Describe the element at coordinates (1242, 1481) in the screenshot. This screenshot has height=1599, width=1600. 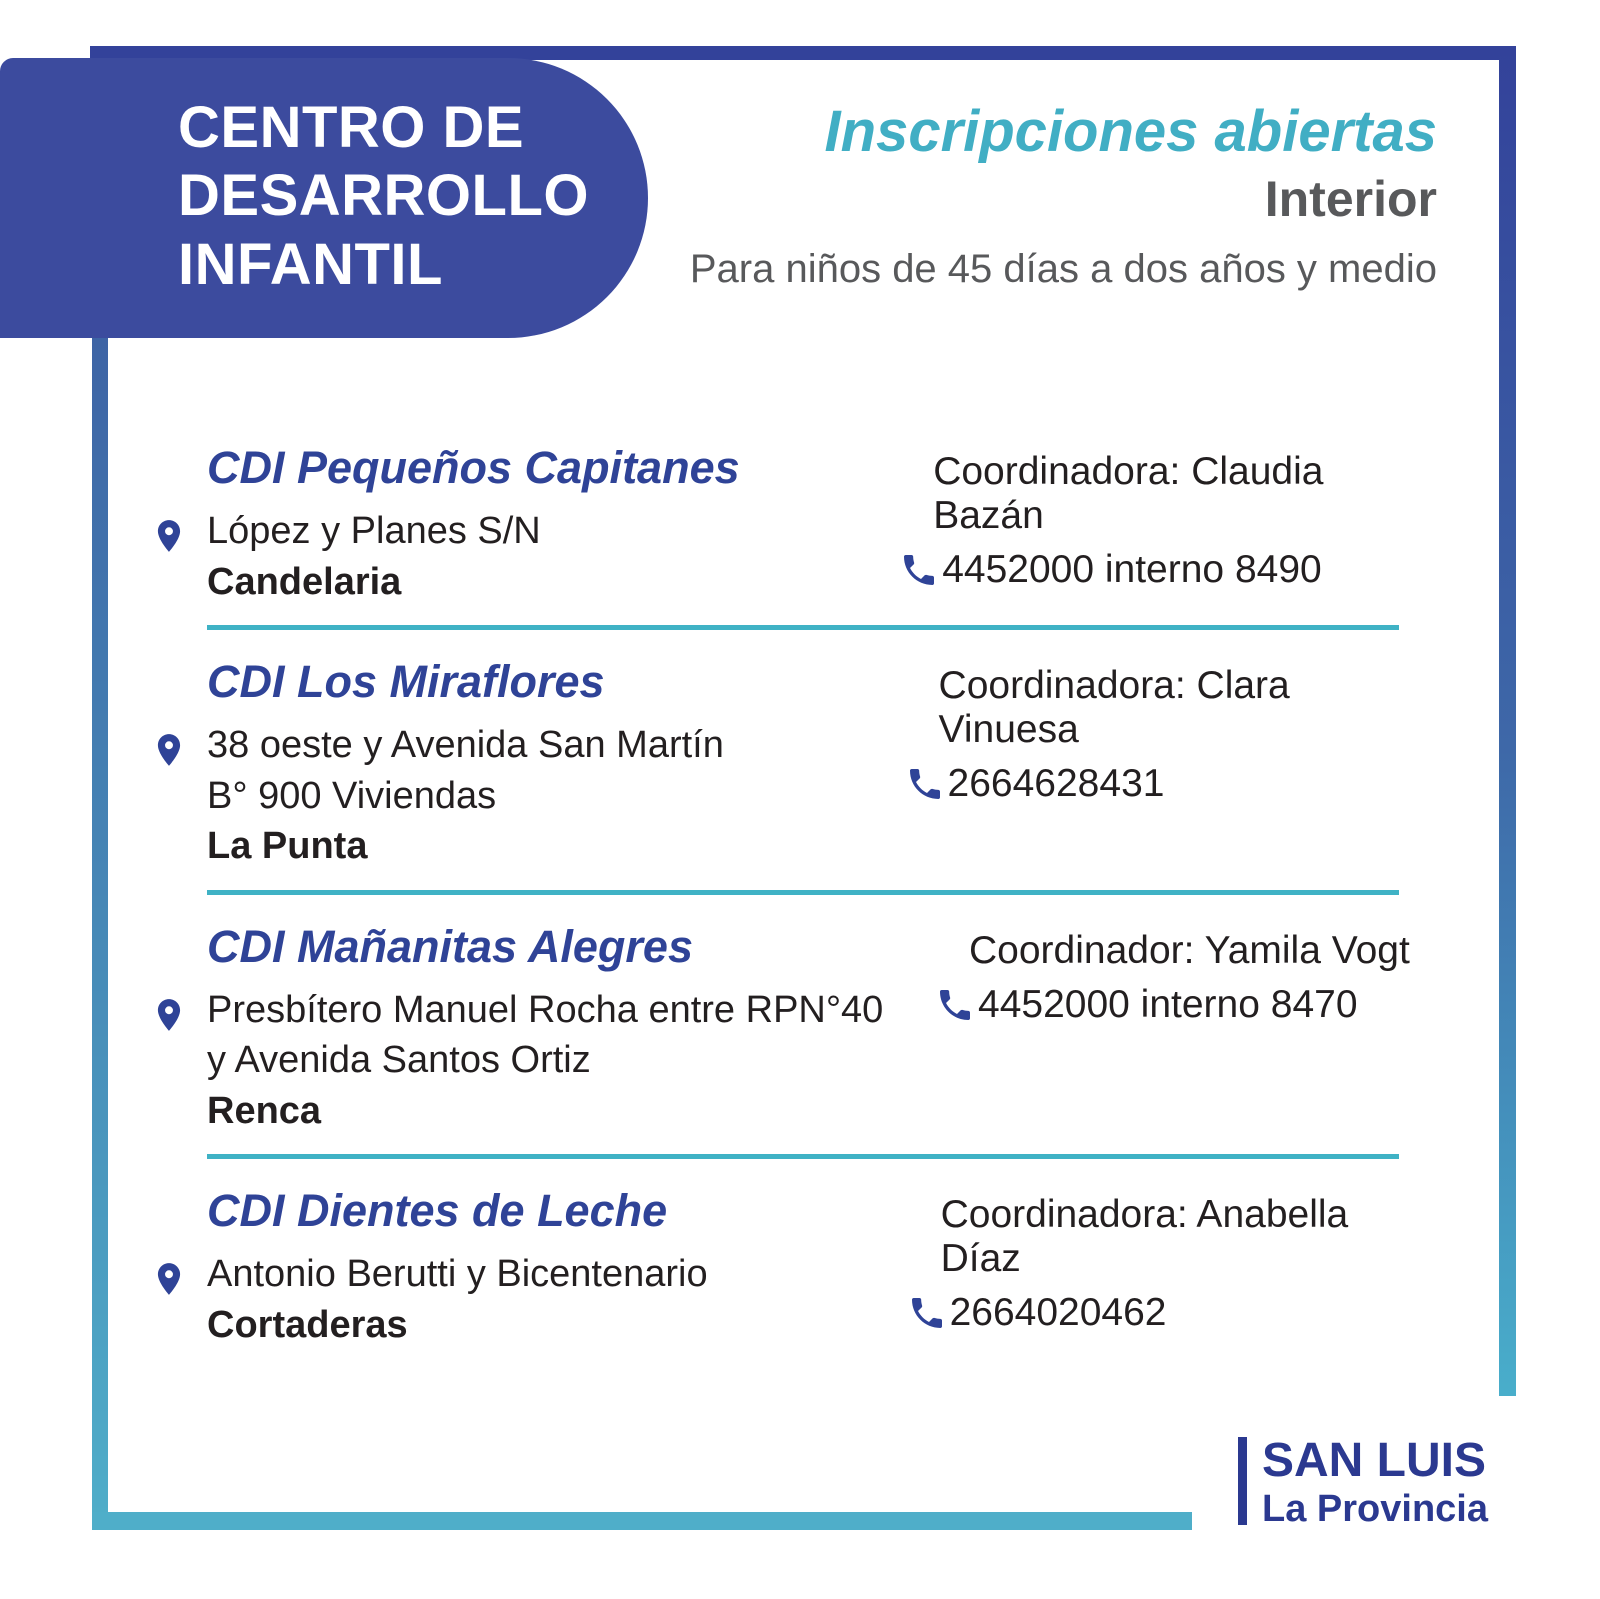
I see `logo-bar` at that location.